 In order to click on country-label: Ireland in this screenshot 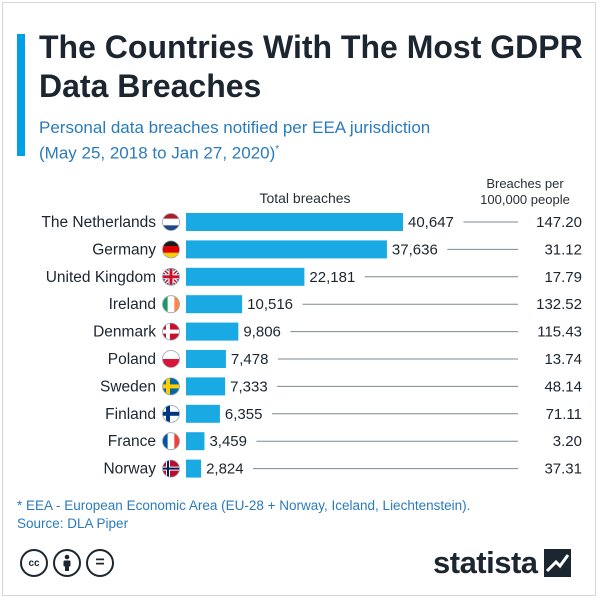, I will do `click(132, 304)`.